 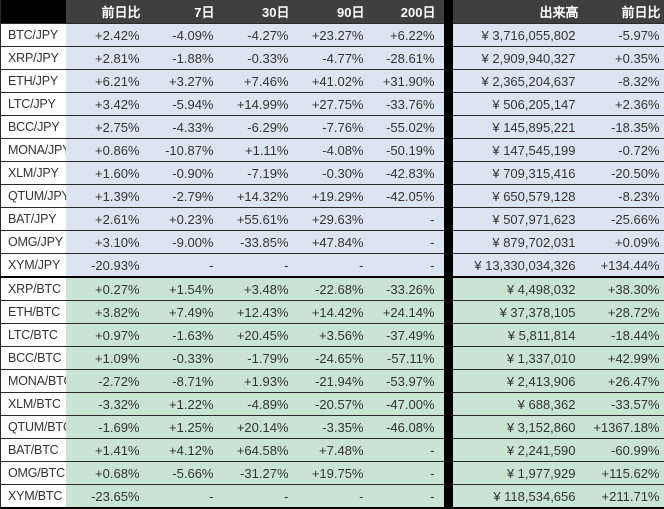 What do you see at coordinates (520, 404) in the screenshot?
I see `volume-cell: ¥ 688,362` at bounding box center [520, 404].